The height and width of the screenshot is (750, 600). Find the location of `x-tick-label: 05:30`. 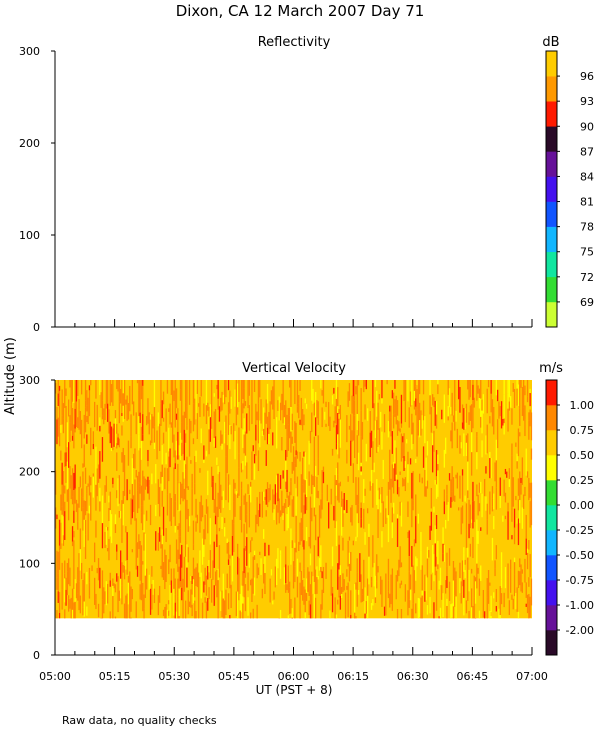

x-tick-label: 05:30 is located at coordinates (174, 676).